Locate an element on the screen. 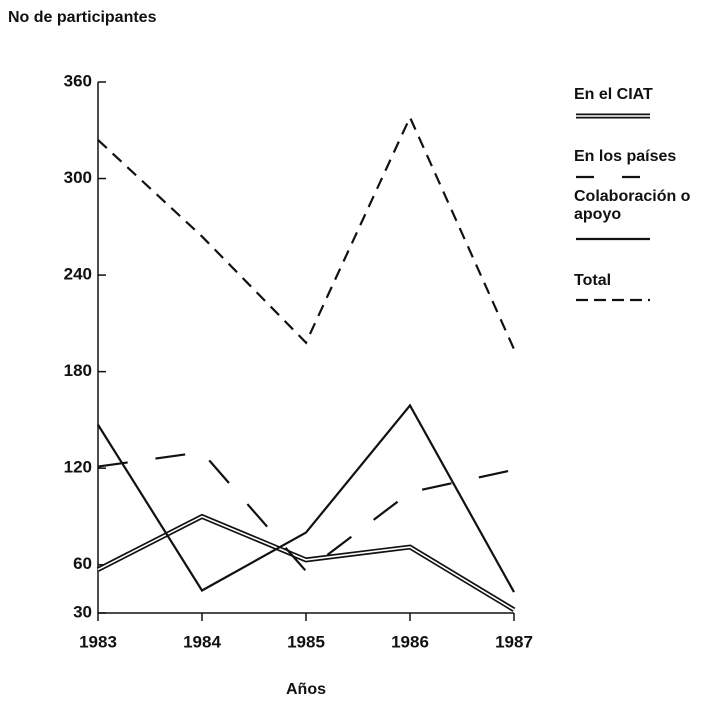 Image resolution: width=707 pixels, height=702 pixels. x-axis-label: Años is located at coordinates (306, 689).